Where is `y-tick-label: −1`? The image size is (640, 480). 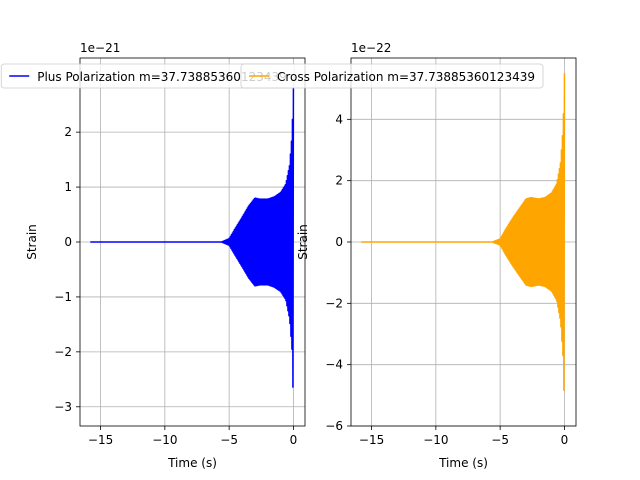
y-tick-label: −1 is located at coordinates (63, 297).